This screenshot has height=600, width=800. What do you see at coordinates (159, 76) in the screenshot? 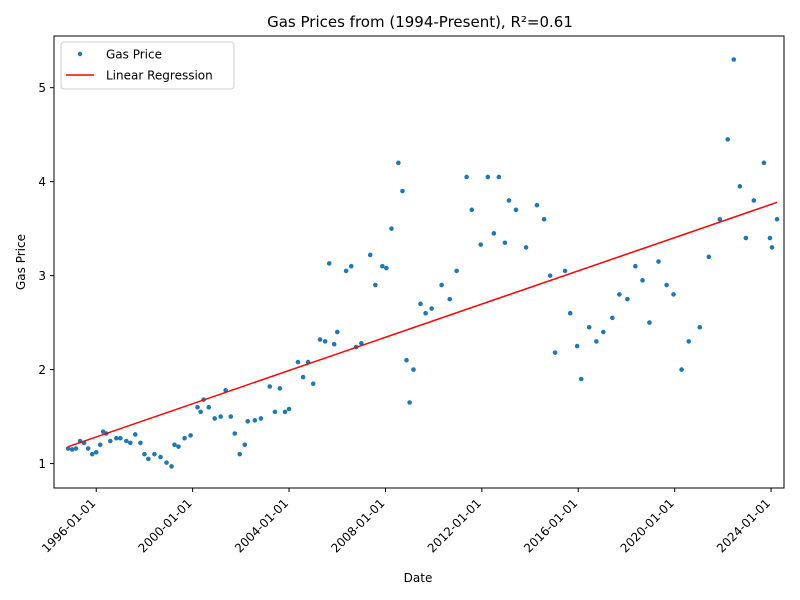
I see `legend-label-regression: Linear Regression` at bounding box center [159, 76].